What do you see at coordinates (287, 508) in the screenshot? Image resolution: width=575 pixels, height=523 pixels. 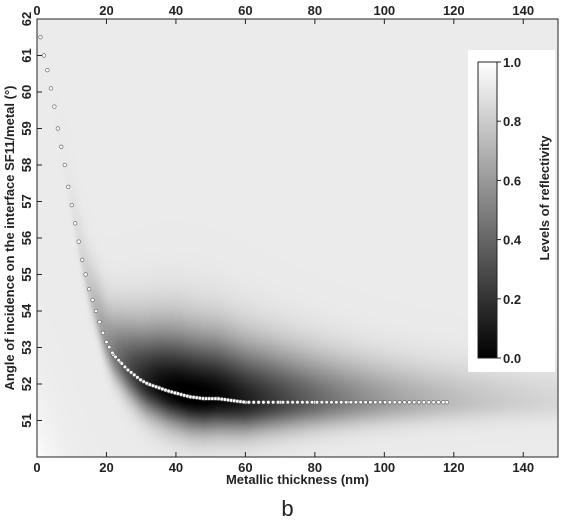 I see `figure-panel-label: b` at bounding box center [287, 508].